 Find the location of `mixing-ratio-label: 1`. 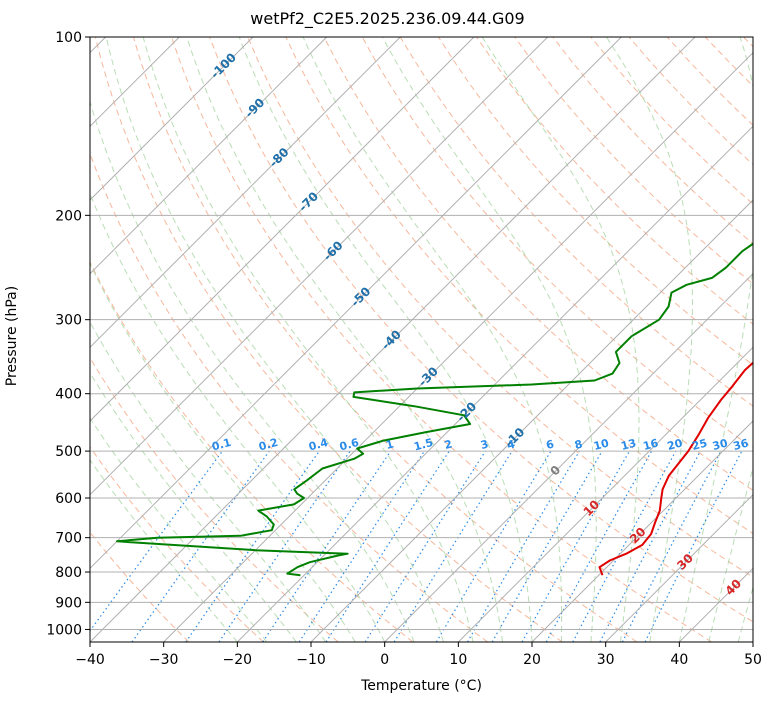

mixing-ratio-label: 1 is located at coordinates (389, 444).